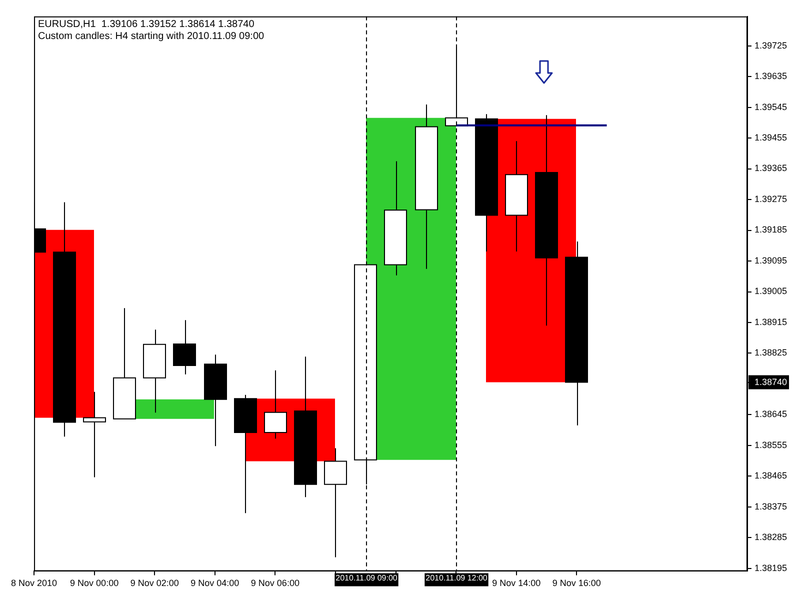 This screenshot has height=600, width=800. Describe the element at coordinates (576, 583) in the screenshot. I see `x-tick-label: 9 Nov 16:00` at that location.